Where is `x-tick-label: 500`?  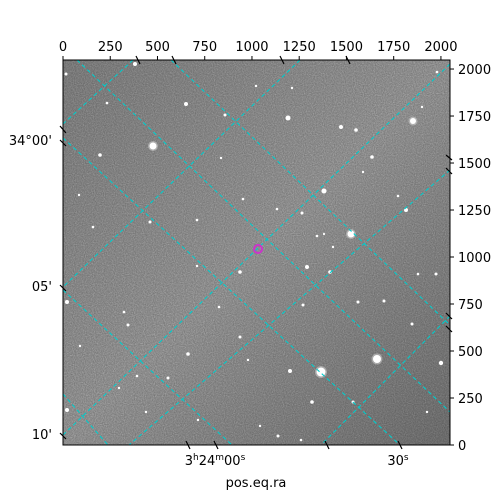 x-tick-label: 500 is located at coordinates (157, 47).